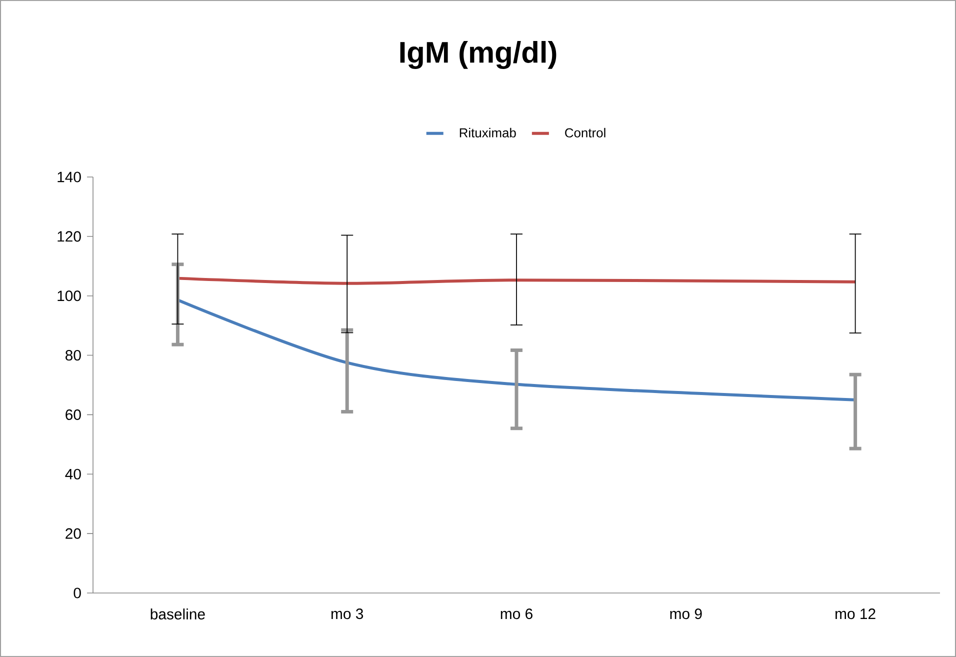 This screenshot has width=956, height=657. What do you see at coordinates (516, 614) in the screenshot?
I see `x-tick-label: mo 6` at bounding box center [516, 614].